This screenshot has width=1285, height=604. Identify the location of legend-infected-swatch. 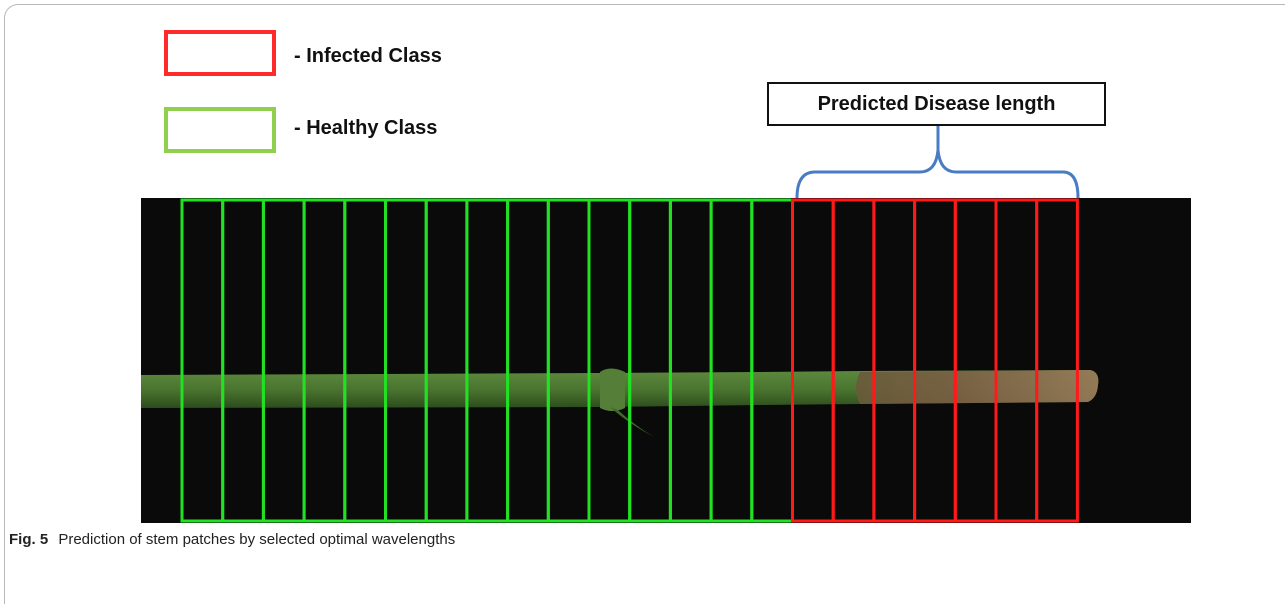
(220, 53).